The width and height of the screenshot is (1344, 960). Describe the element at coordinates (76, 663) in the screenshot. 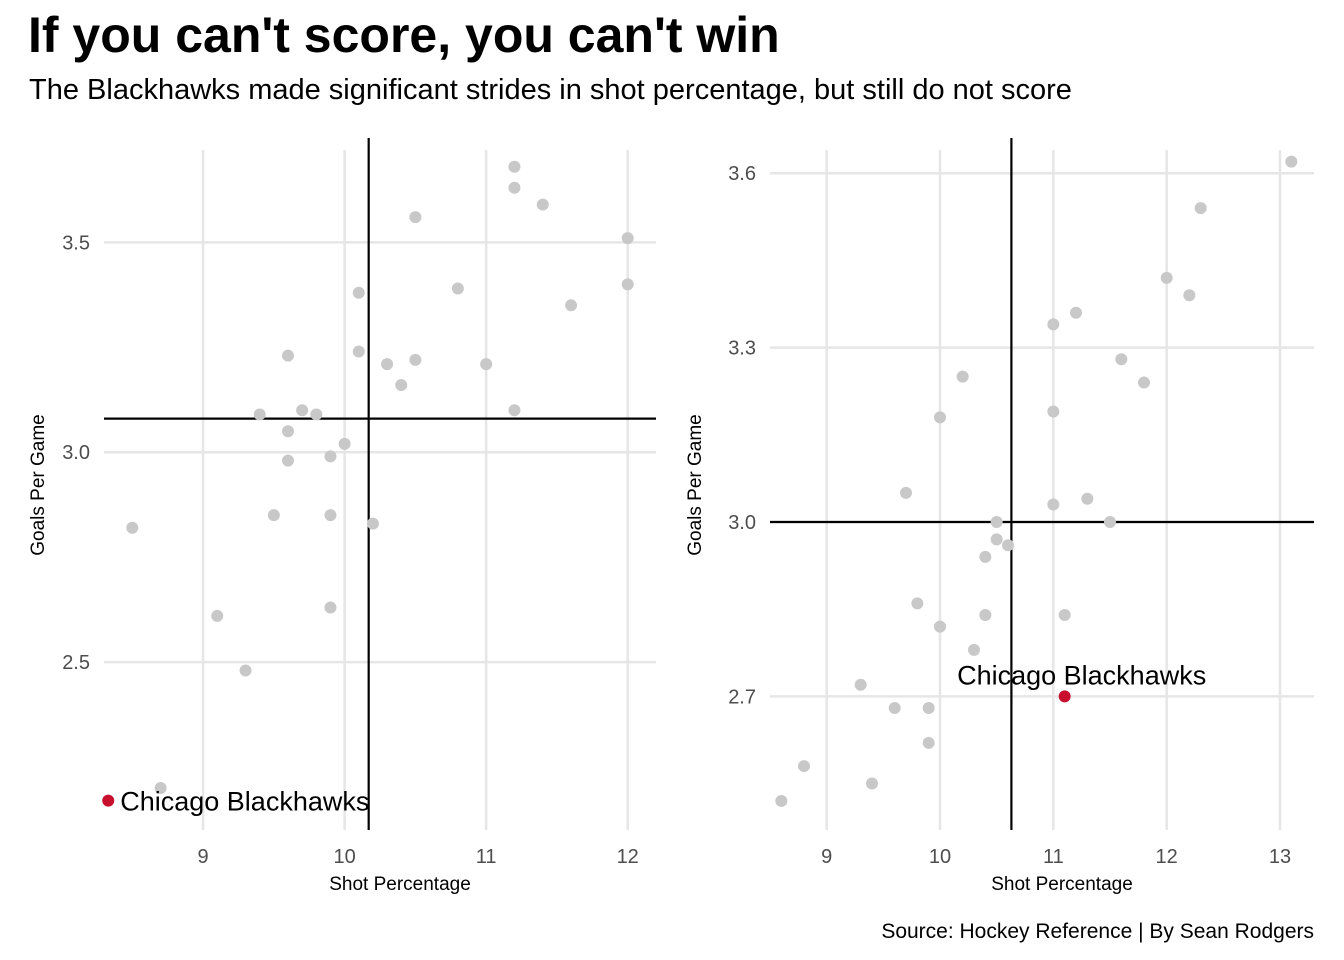

I see `y-tick-label: 2.5` at that location.